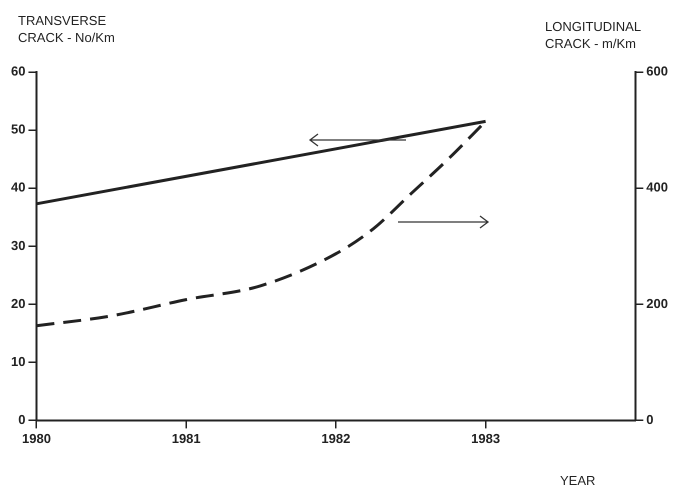 The image size is (673, 498). Describe the element at coordinates (578, 480) in the screenshot. I see `x-axis-title: YEAR` at that location.